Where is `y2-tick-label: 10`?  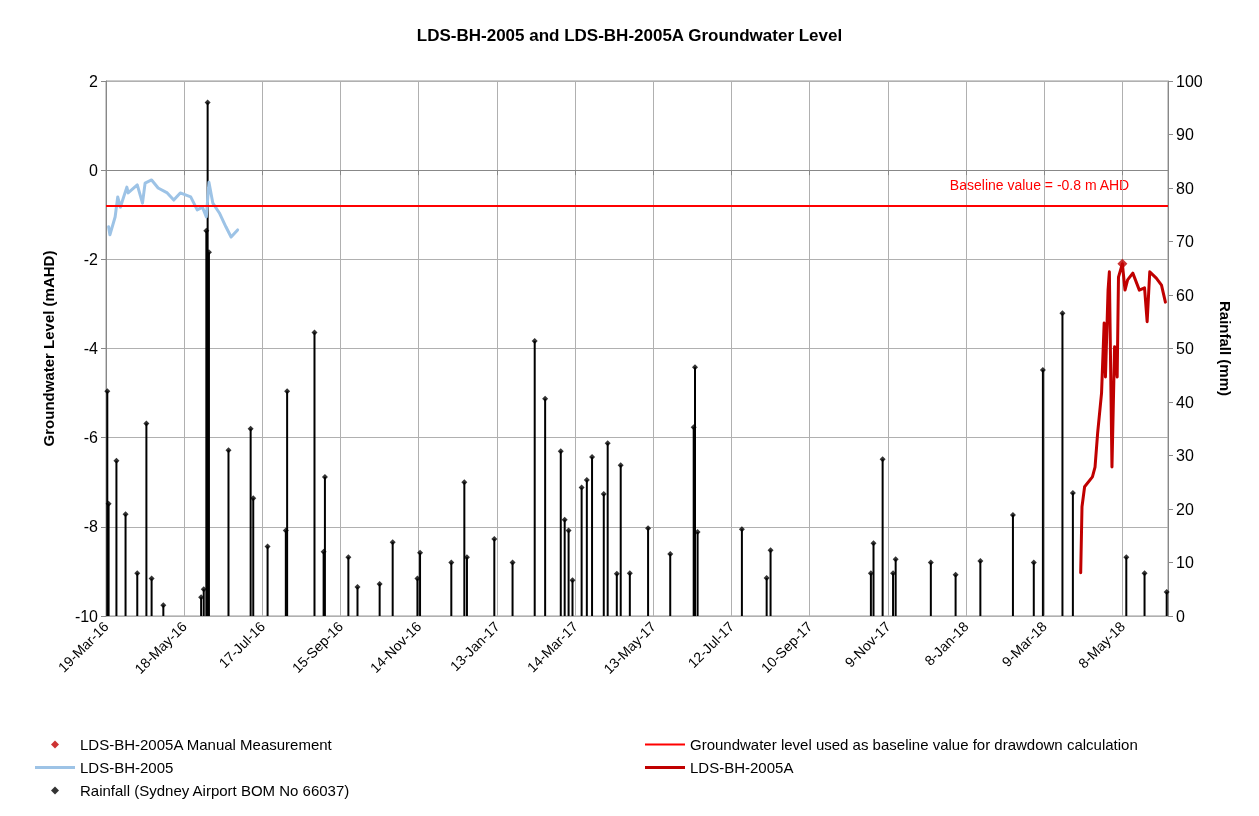 y2-tick-label: 10 is located at coordinates (1185, 562).